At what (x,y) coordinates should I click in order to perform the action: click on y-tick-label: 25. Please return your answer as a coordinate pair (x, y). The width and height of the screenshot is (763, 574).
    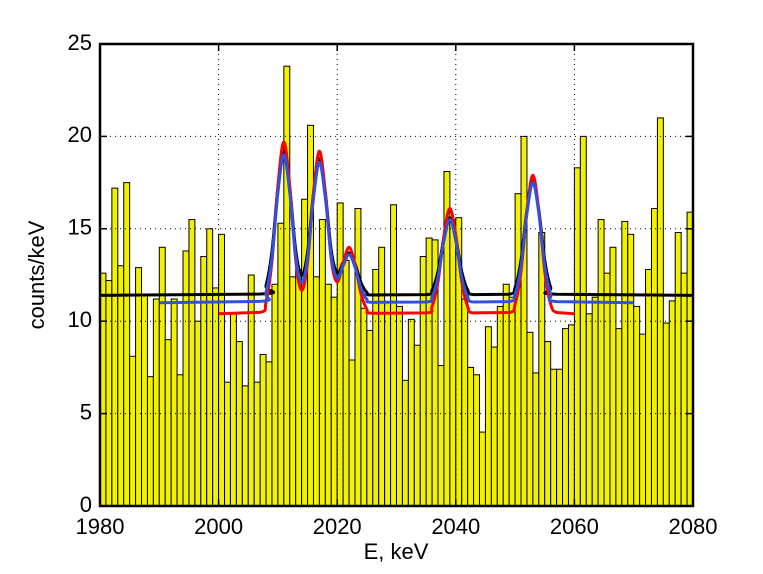
    Looking at the image, I should click on (80, 42).